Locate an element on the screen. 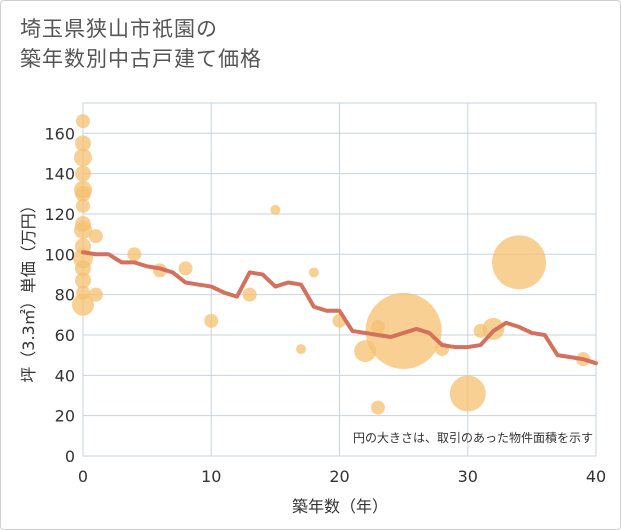  x-tick-label: 30 is located at coordinates (468, 476).